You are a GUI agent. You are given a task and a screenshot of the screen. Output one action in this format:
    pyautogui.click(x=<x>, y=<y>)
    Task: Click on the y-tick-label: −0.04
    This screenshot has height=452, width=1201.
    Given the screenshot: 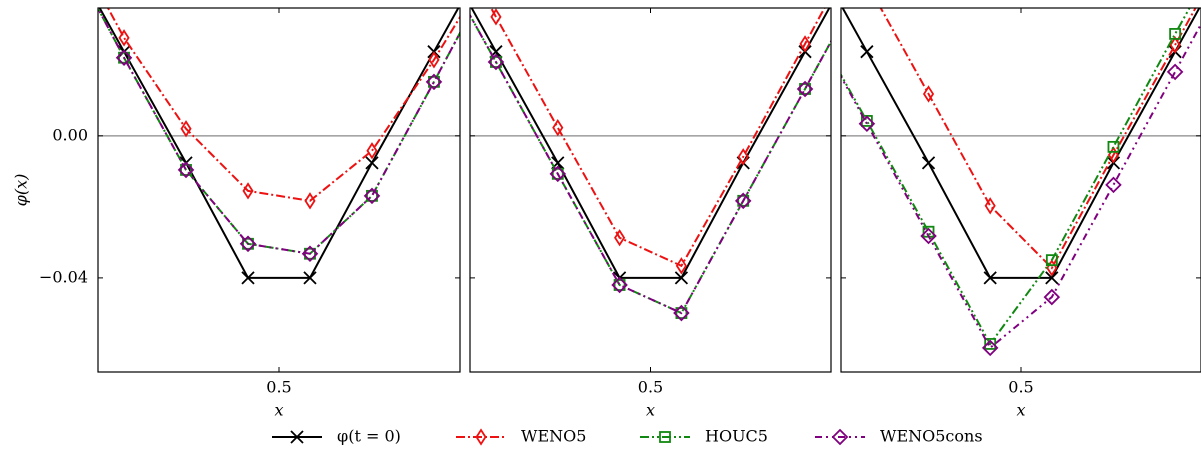 What is the action you would take?
    pyautogui.click(x=63, y=276)
    